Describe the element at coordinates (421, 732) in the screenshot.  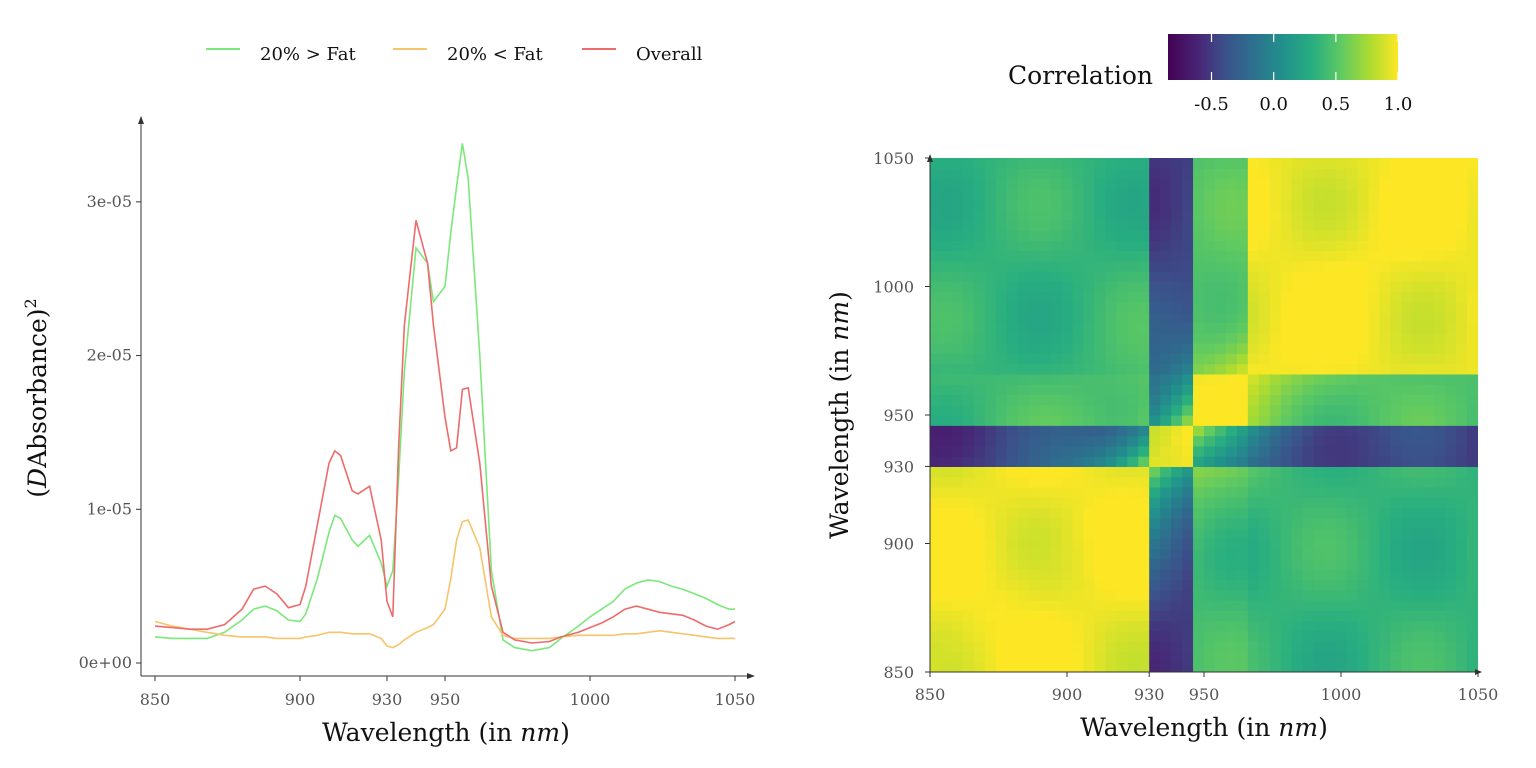
I see `x-title-left-pre: Wavelength (in` at that location.